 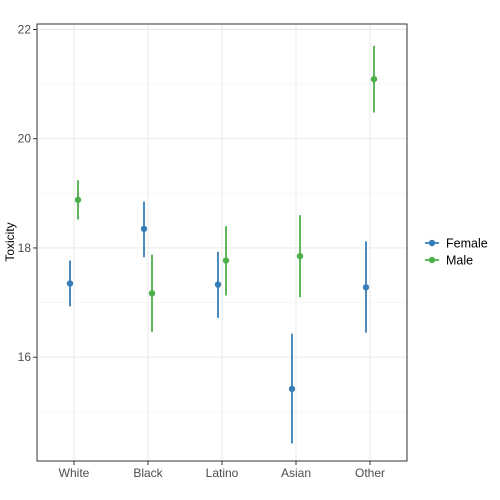 I want to click on x-tick-label: Other, so click(x=370, y=473).